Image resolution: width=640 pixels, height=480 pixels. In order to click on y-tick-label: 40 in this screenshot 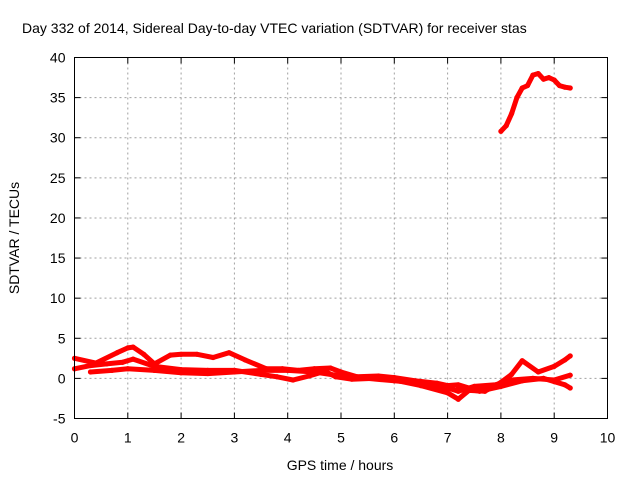, I will do `click(58, 58)`.